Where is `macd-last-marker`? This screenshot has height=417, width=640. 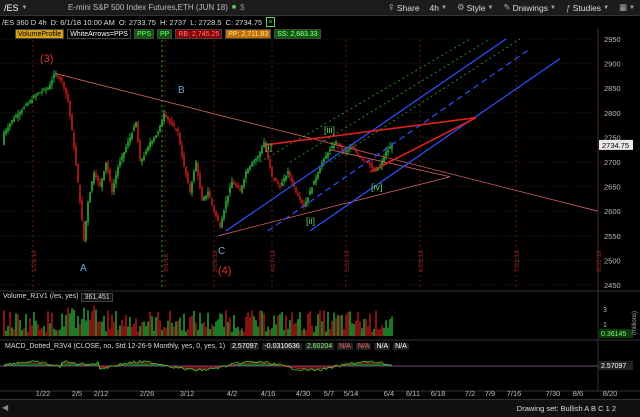 macd-last-marker is located at coordinates (616, 365).